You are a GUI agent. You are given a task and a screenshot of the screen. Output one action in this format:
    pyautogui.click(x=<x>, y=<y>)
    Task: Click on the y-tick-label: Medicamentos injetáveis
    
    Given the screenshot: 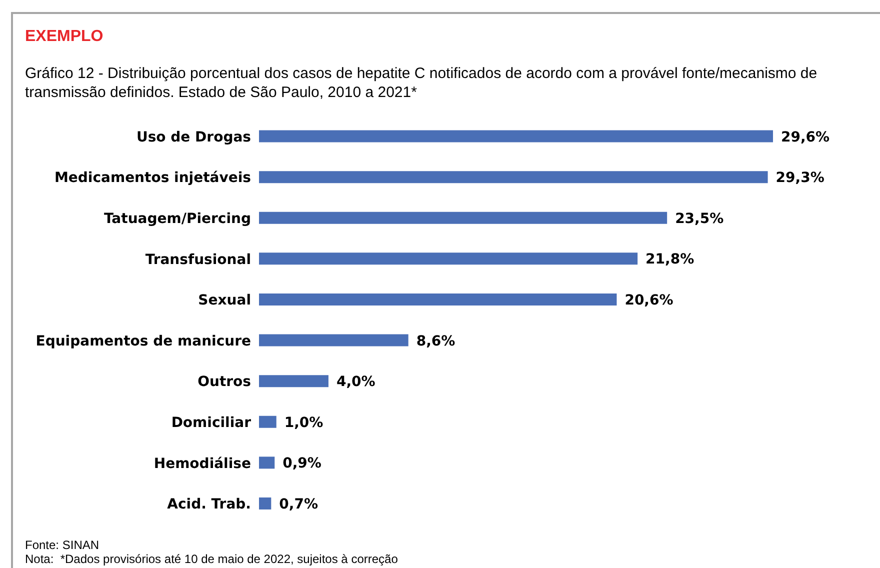 What is the action you would take?
    pyautogui.click(x=152, y=178)
    